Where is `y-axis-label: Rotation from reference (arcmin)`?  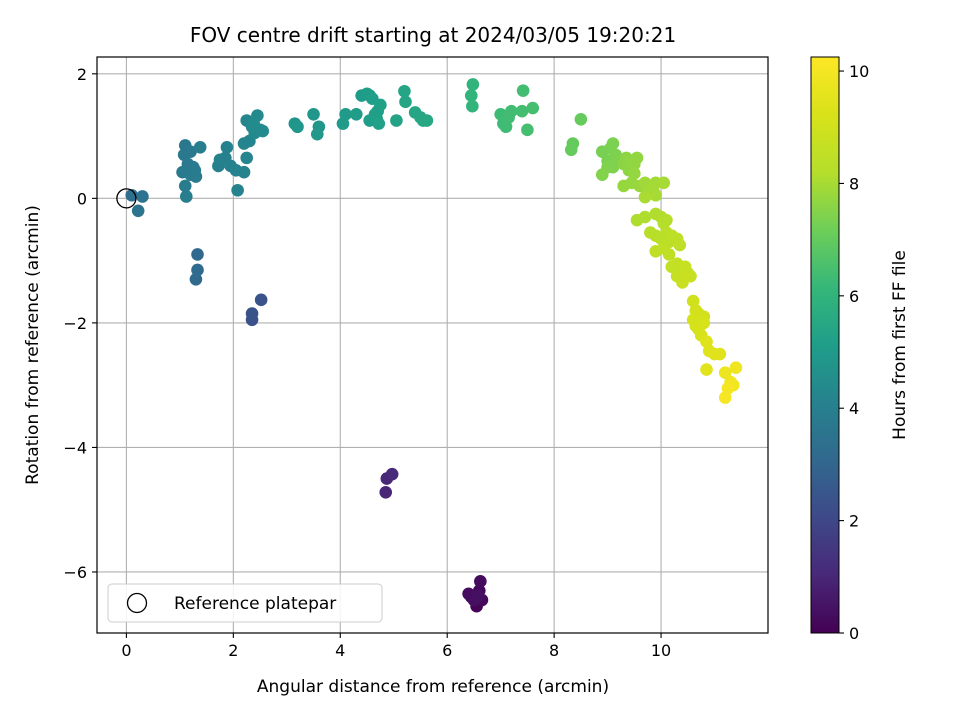 y-axis-label: Rotation from reference (arcmin) is located at coordinates (33, 345).